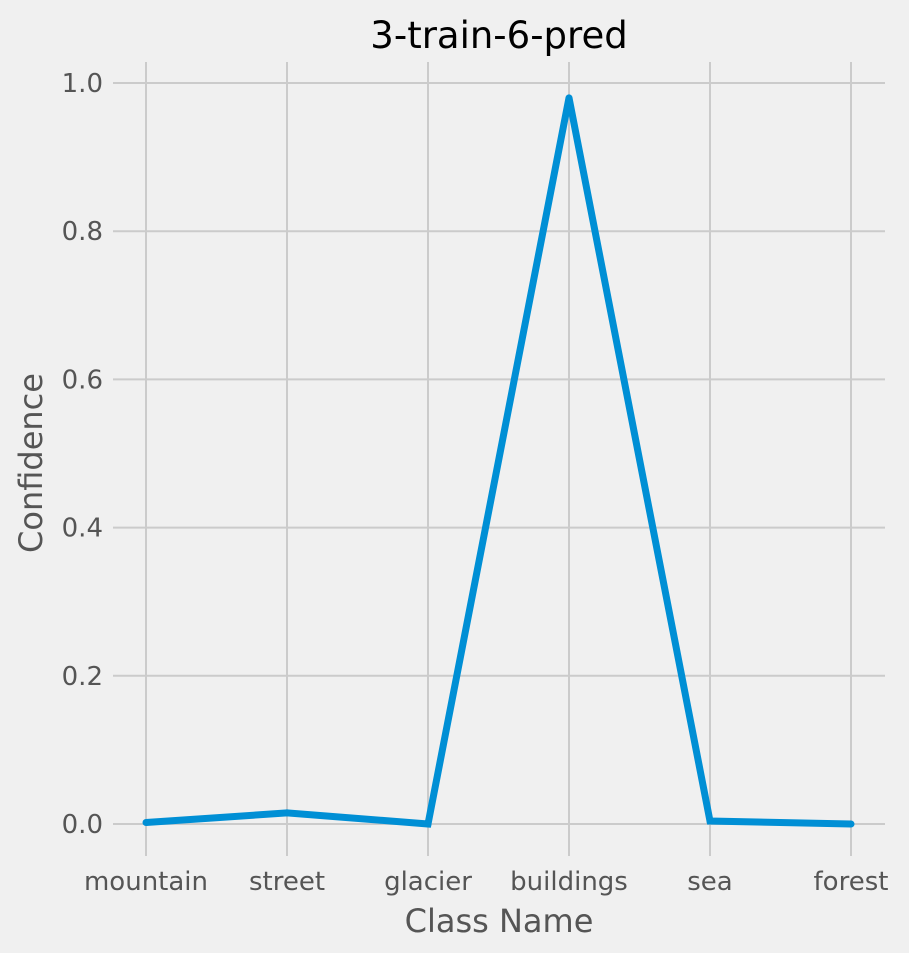 The height and width of the screenshot is (953, 909). I want to click on x-tick-label: mountain, so click(146, 882).